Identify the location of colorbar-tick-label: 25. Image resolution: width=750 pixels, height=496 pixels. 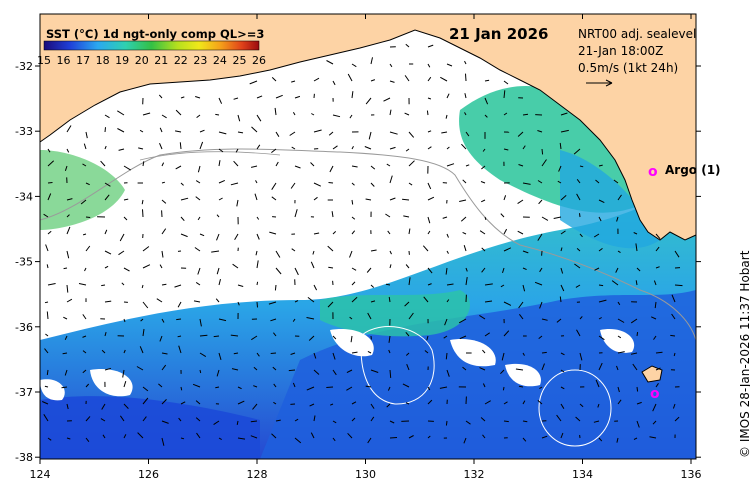
(239, 60).